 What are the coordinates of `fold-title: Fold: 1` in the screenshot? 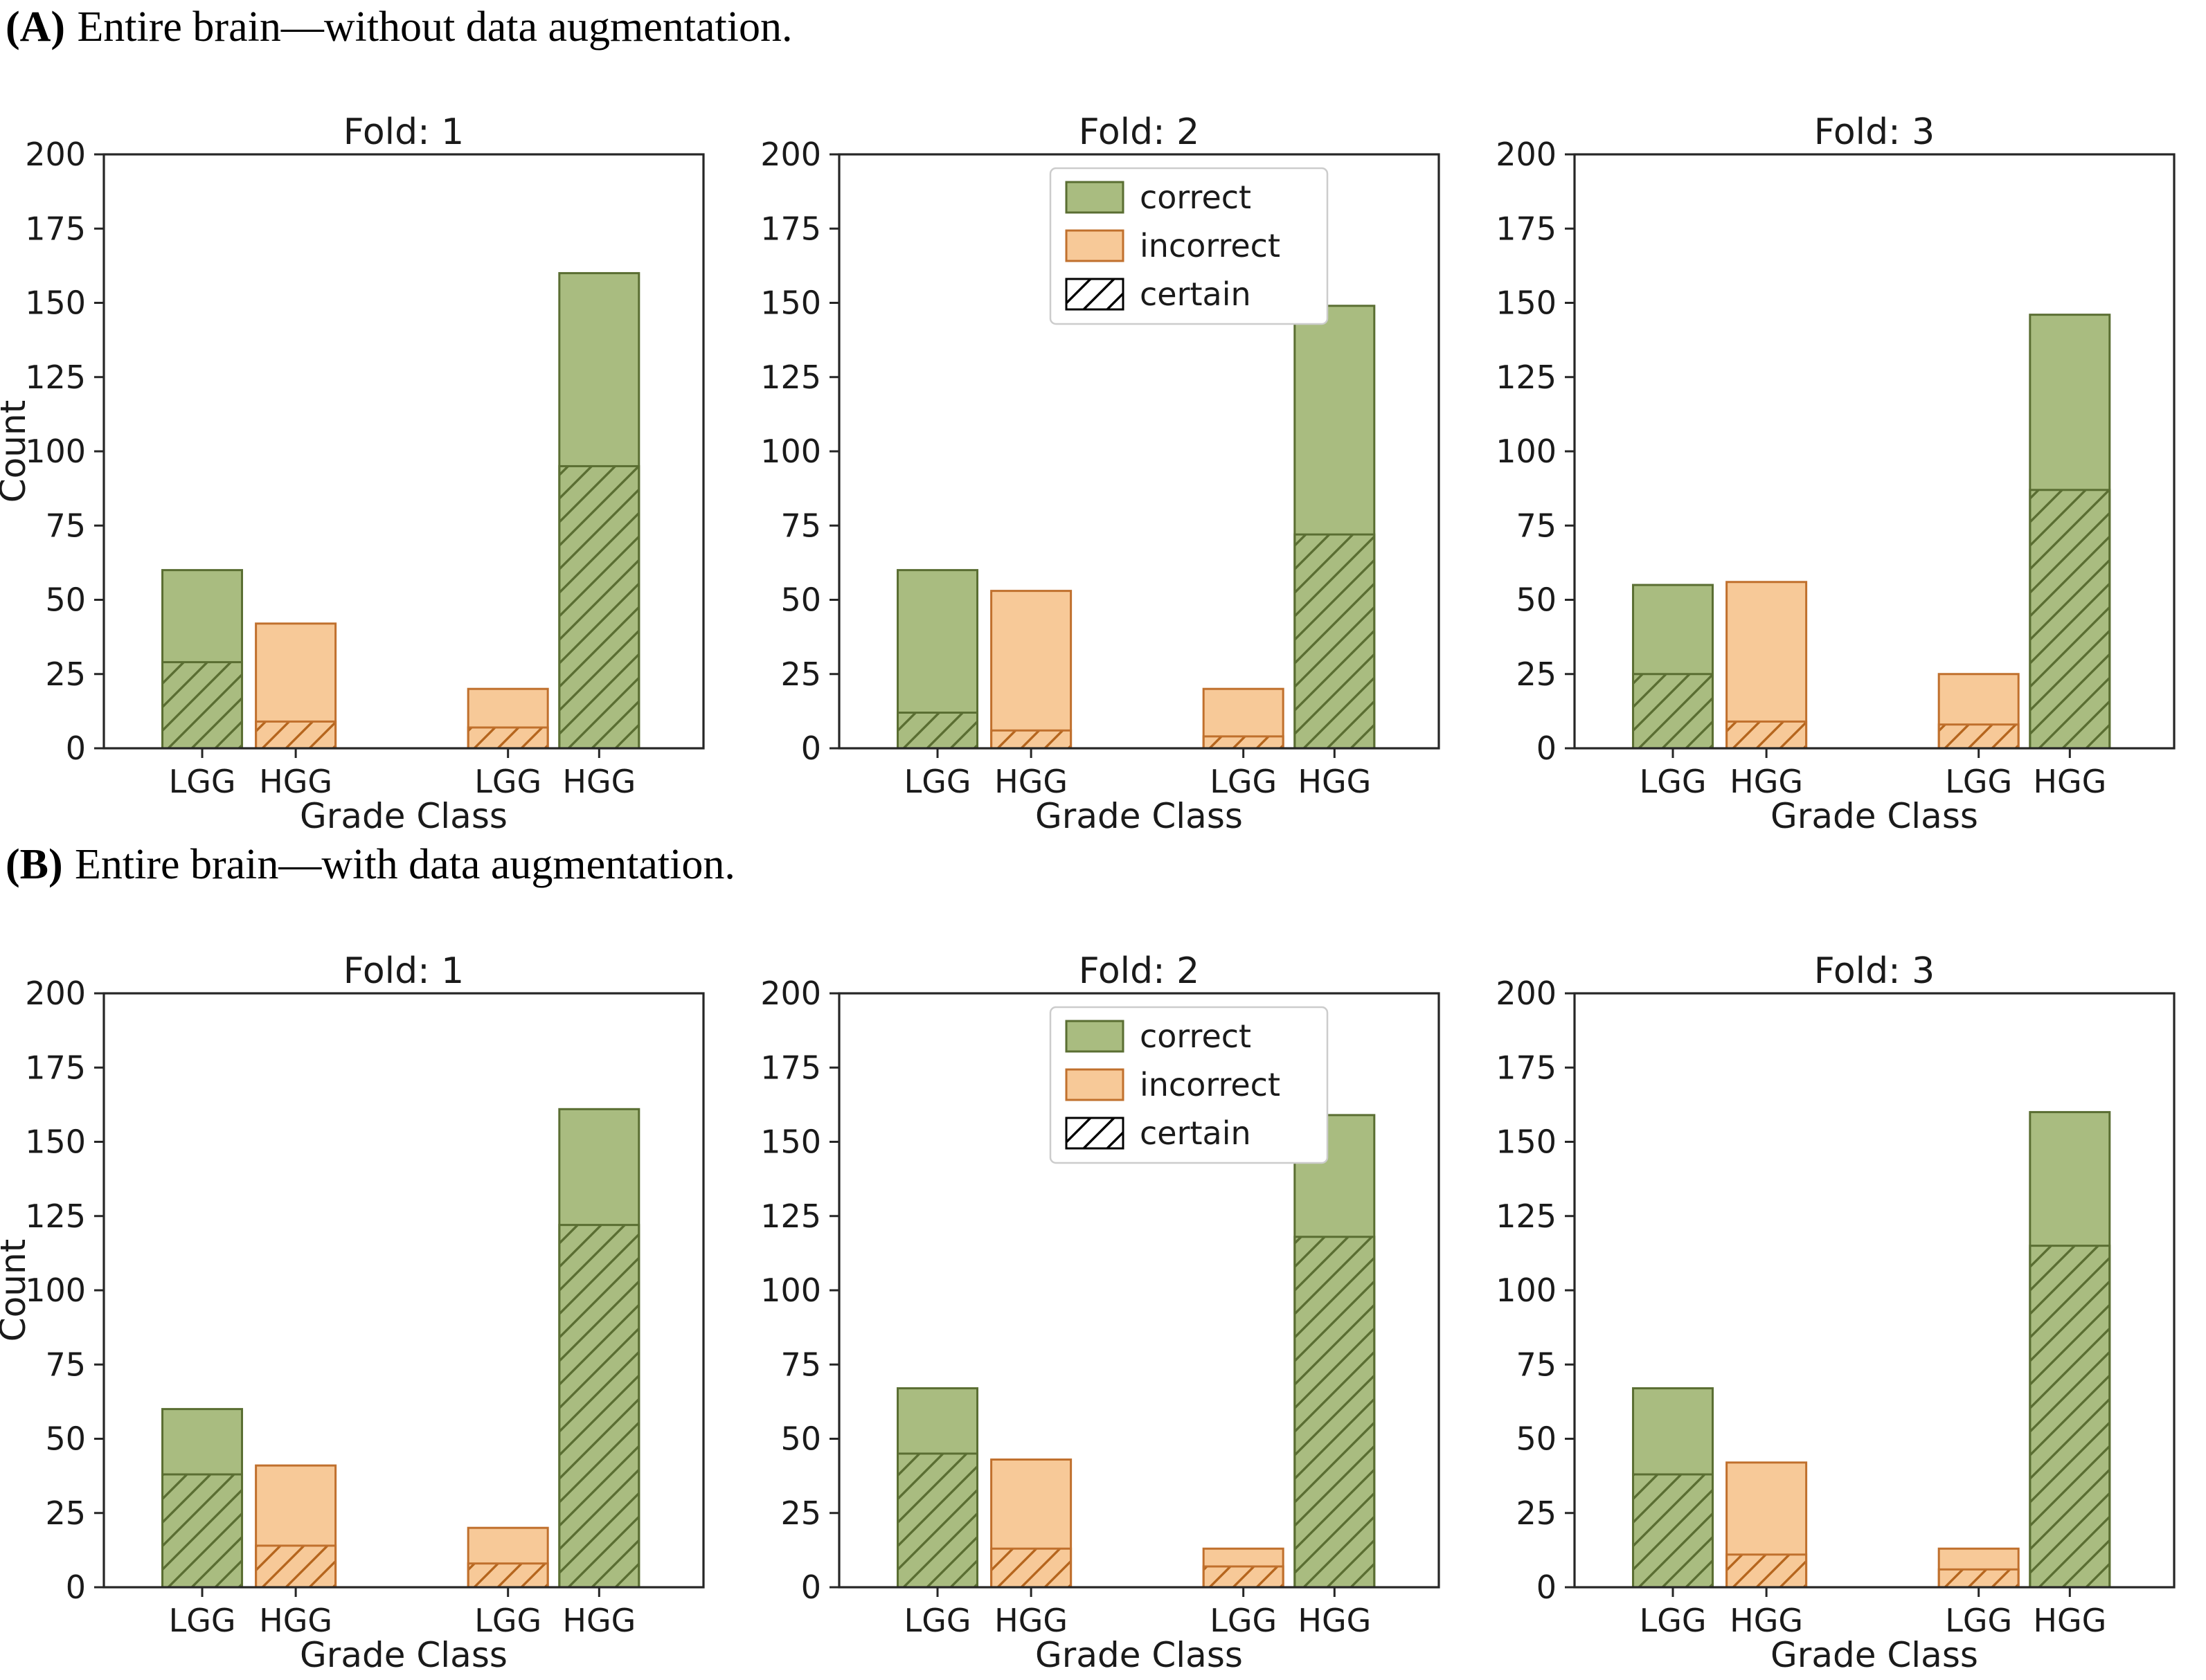 It's located at (403, 134).